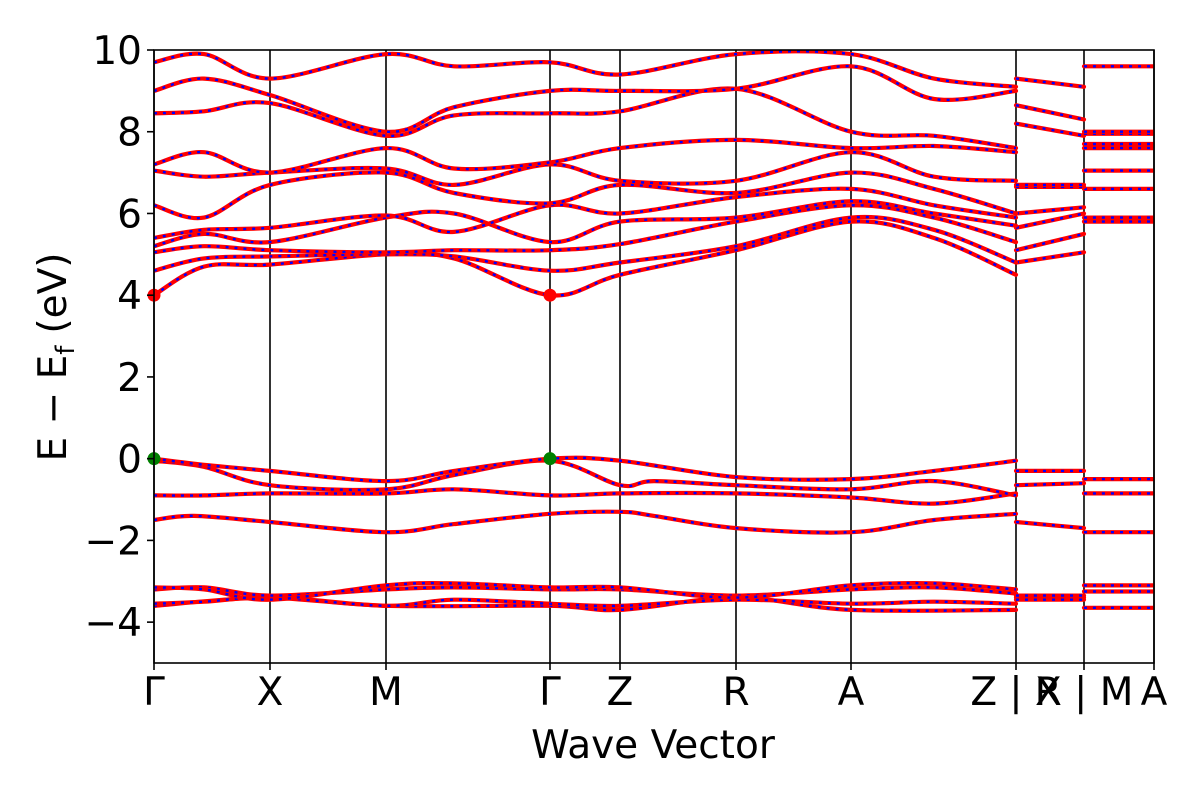 This screenshot has height=800, width=1200. I want to click on x-tick-label: R | M, so click(1084, 692).